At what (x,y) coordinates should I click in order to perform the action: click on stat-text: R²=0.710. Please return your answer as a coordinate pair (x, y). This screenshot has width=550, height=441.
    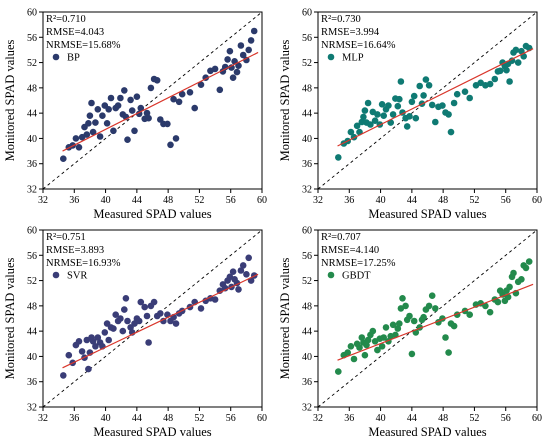
    Looking at the image, I should click on (66, 19).